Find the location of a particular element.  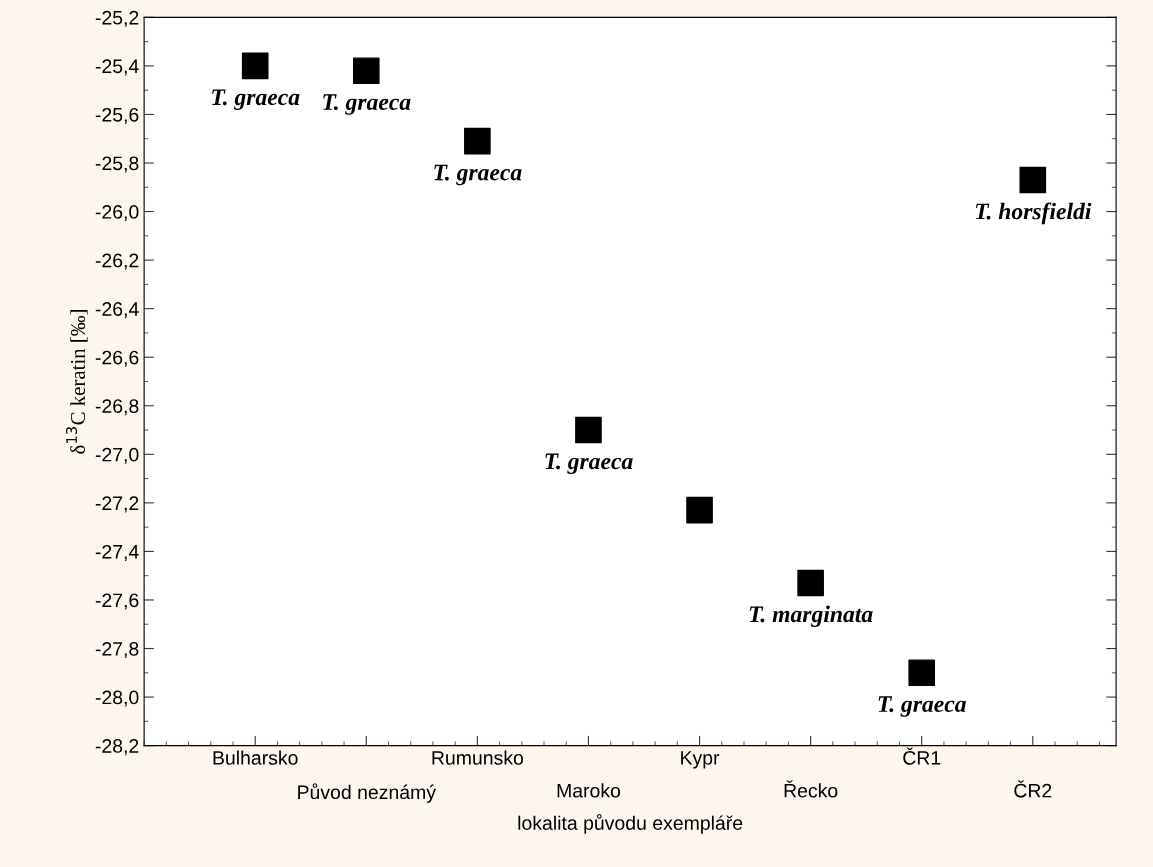

y-tick-label: -27,0 is located at coordinates (117, 455).